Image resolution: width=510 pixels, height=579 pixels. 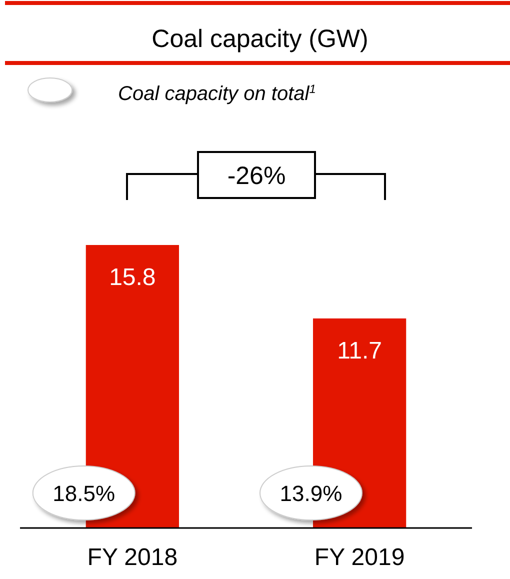 I want to click on text: Coal capacity on total$^{1}$, so click(x=217, y=93).